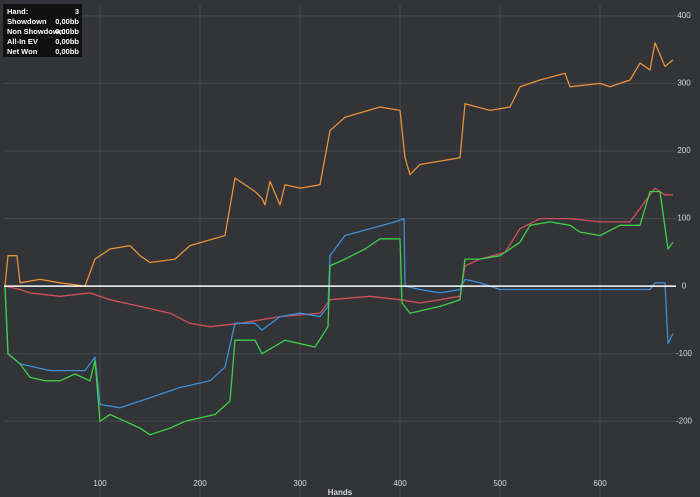  What do you see at coordinates (300, 483) in the screenshot?
I see `x-tick-label: 300` at bounding box center [300, 483].